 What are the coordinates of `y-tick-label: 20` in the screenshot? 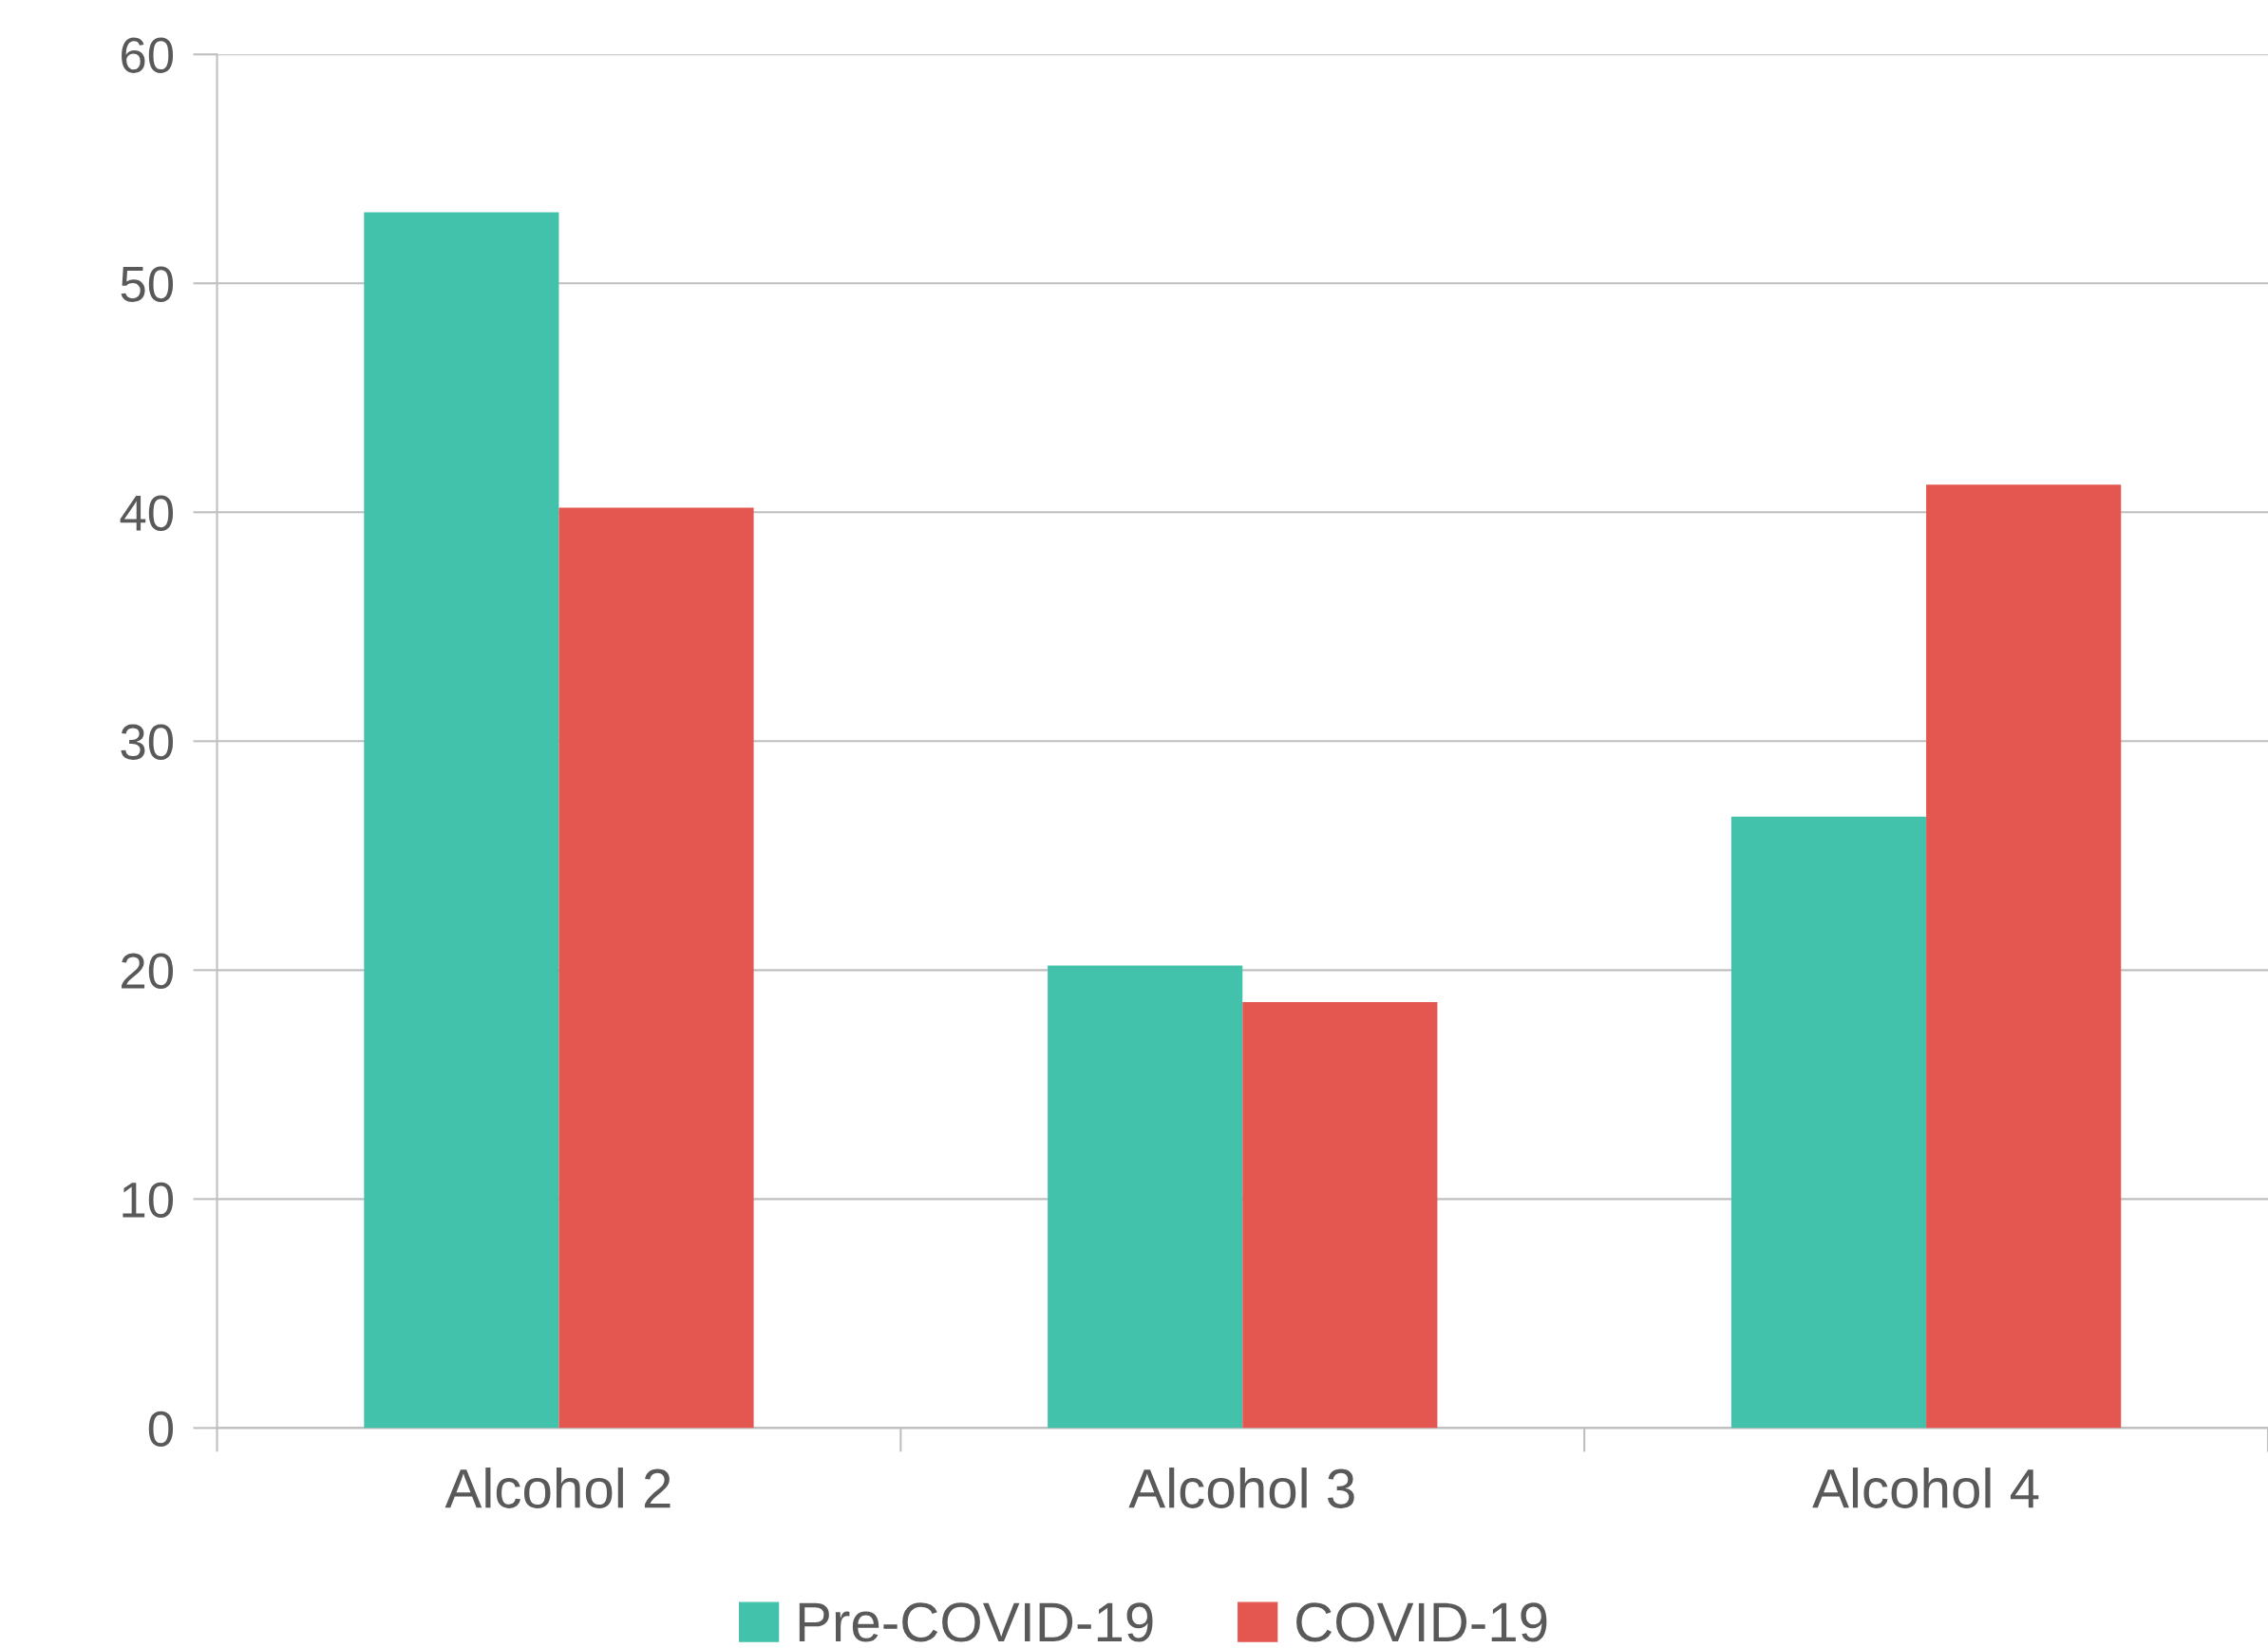 It's located at (148, 971).